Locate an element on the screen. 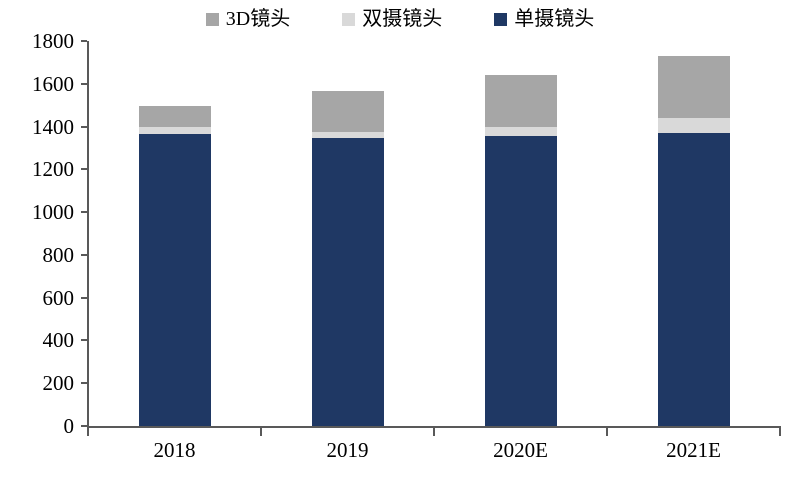  y-tick-label-200: 200 is located at coordinates (58, 383).